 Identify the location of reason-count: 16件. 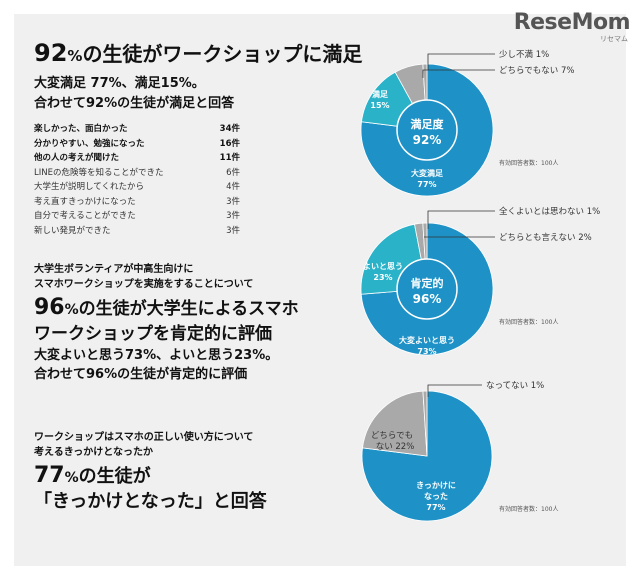
(229, 143).